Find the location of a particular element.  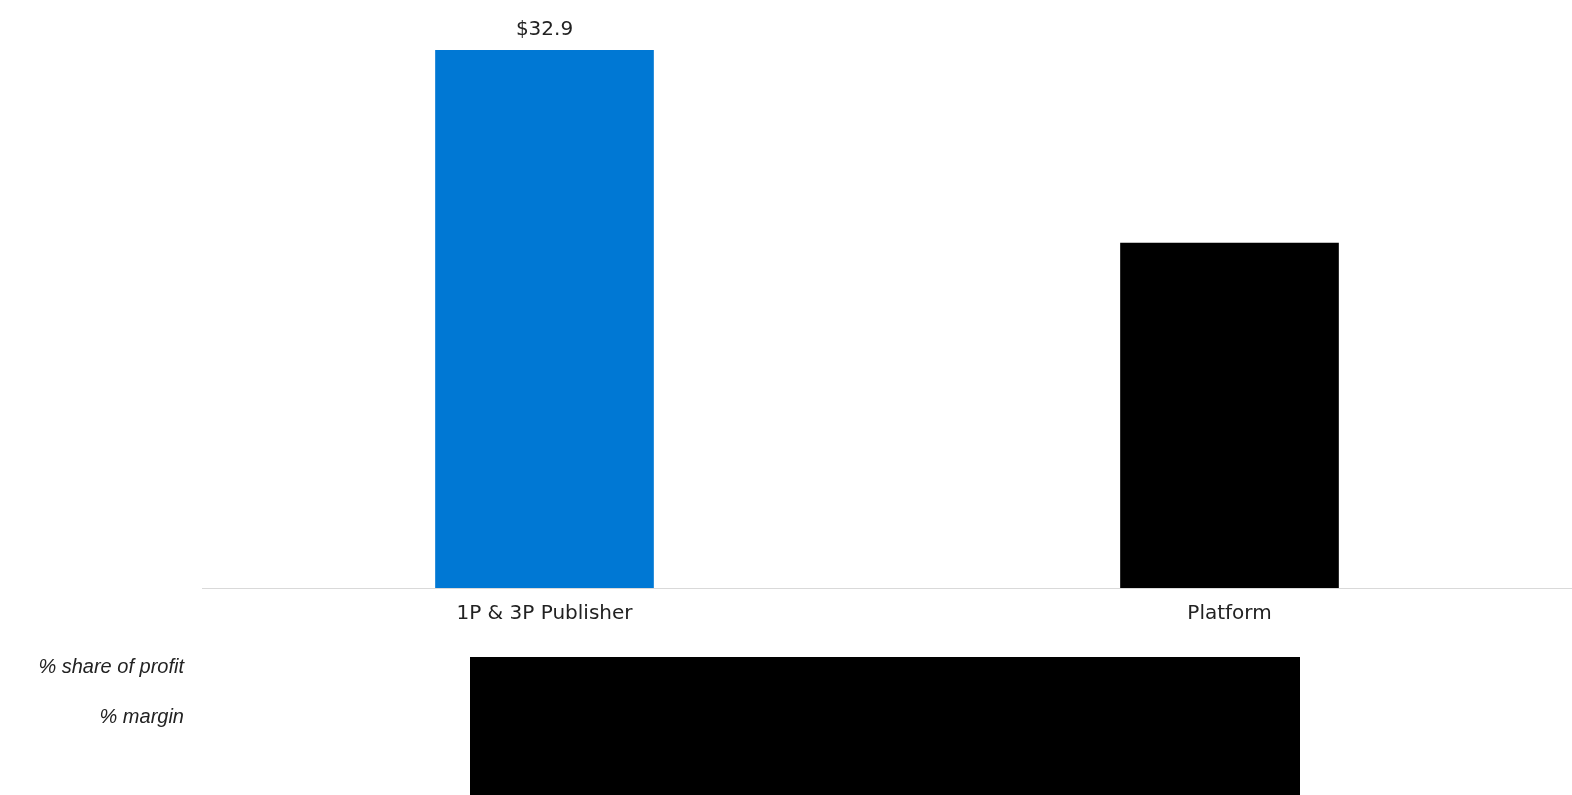

x-tick-label: 1P & 3P Publisher is located at coordinates (545, 612).